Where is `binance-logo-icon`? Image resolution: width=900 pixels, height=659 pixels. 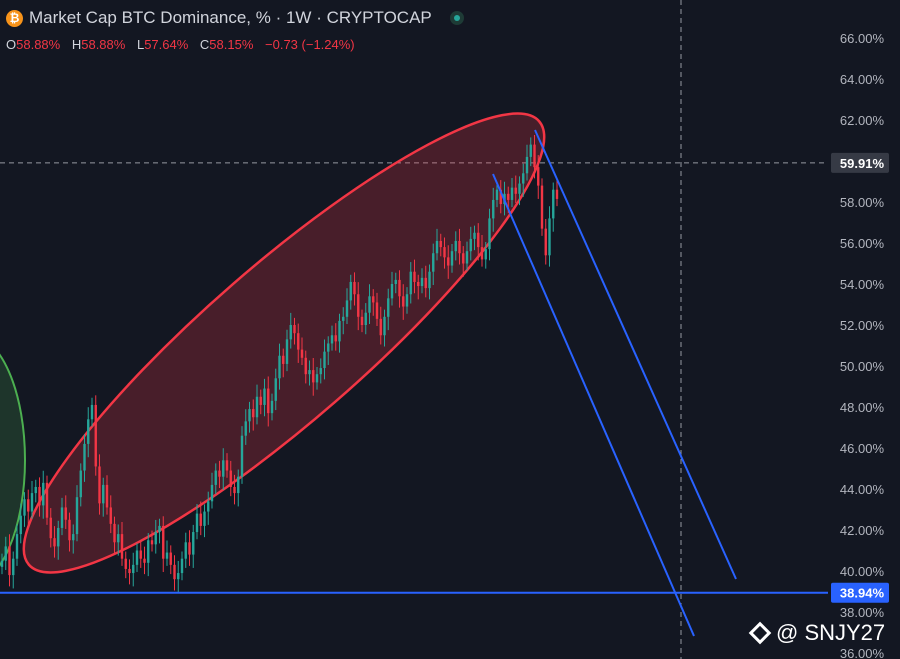
binance-logo-icon is located at coordinates (760, 633).